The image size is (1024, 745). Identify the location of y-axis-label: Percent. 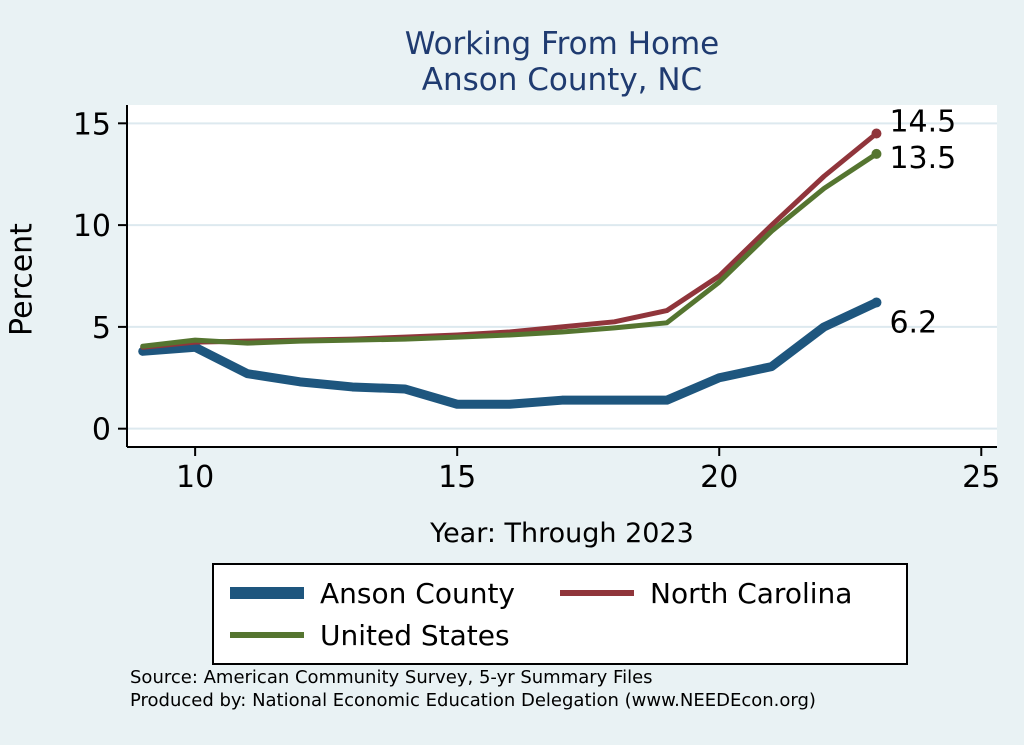
(22, 279).